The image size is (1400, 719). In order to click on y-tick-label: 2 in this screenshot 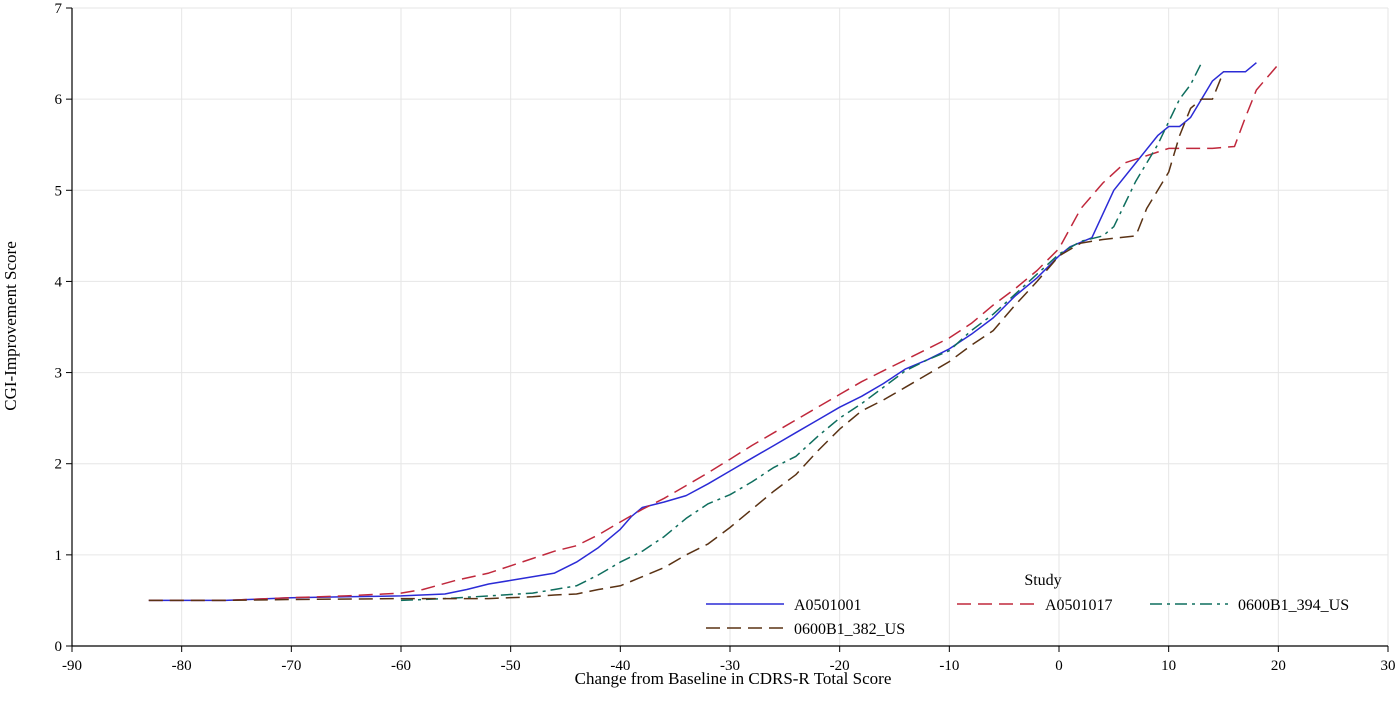, I will do `click(59, 465)`.